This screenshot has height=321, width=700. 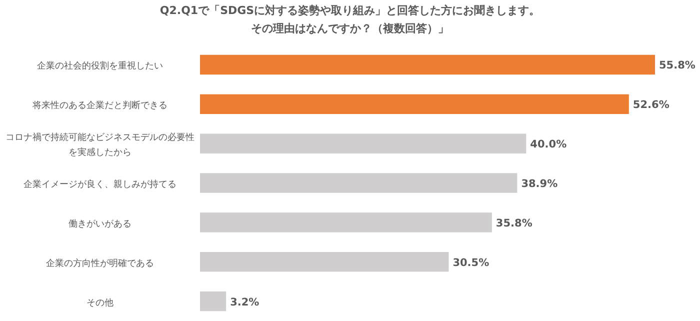 I want to click on data-label: 55.8%, so click(x=677, y=66).